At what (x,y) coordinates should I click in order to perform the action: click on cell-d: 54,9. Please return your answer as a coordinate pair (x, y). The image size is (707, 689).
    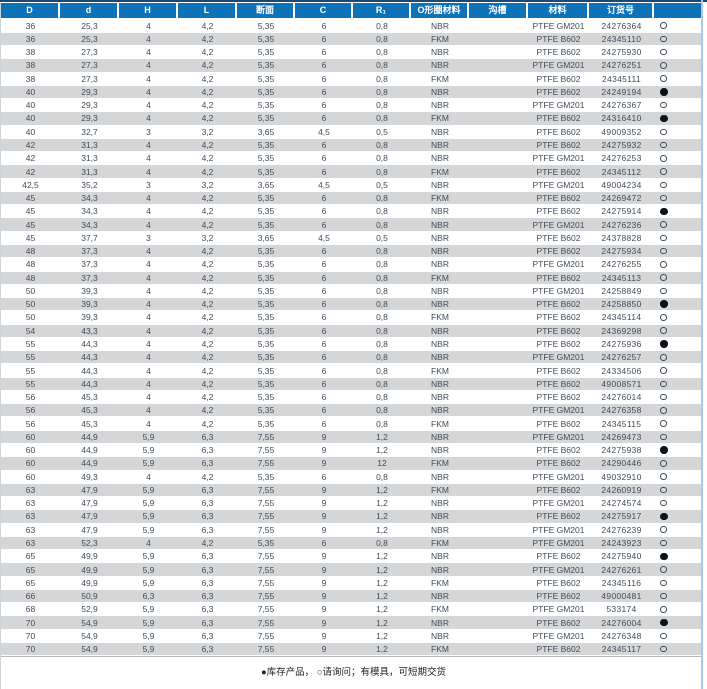
    Looking at the image, I should click on (89, 635).